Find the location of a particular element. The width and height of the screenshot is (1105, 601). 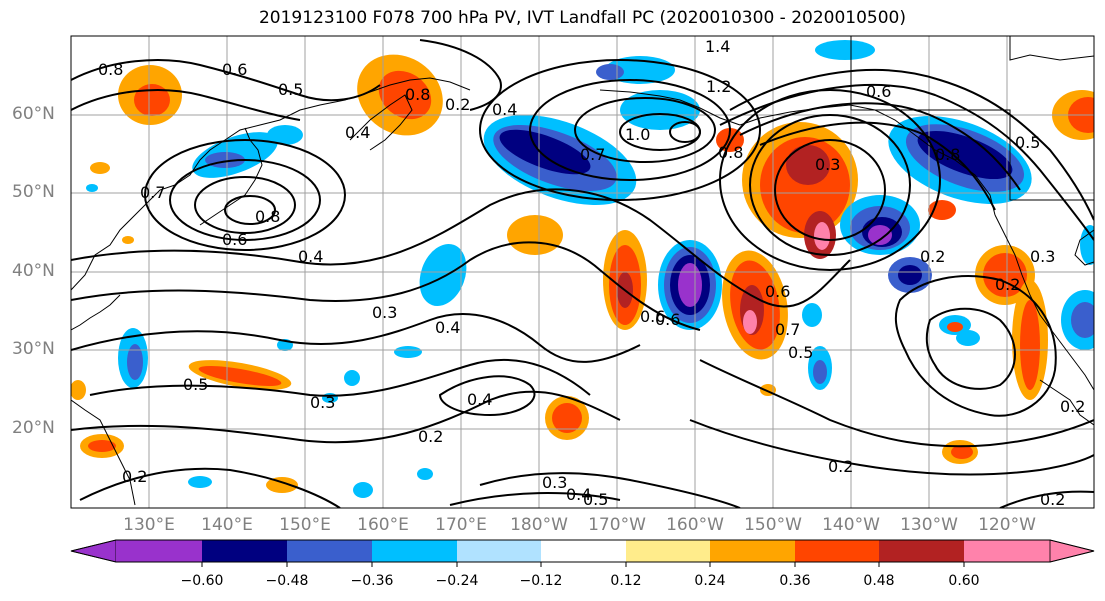

colorbar-tick-label: −0.48 is located at coordinates (287, 581).